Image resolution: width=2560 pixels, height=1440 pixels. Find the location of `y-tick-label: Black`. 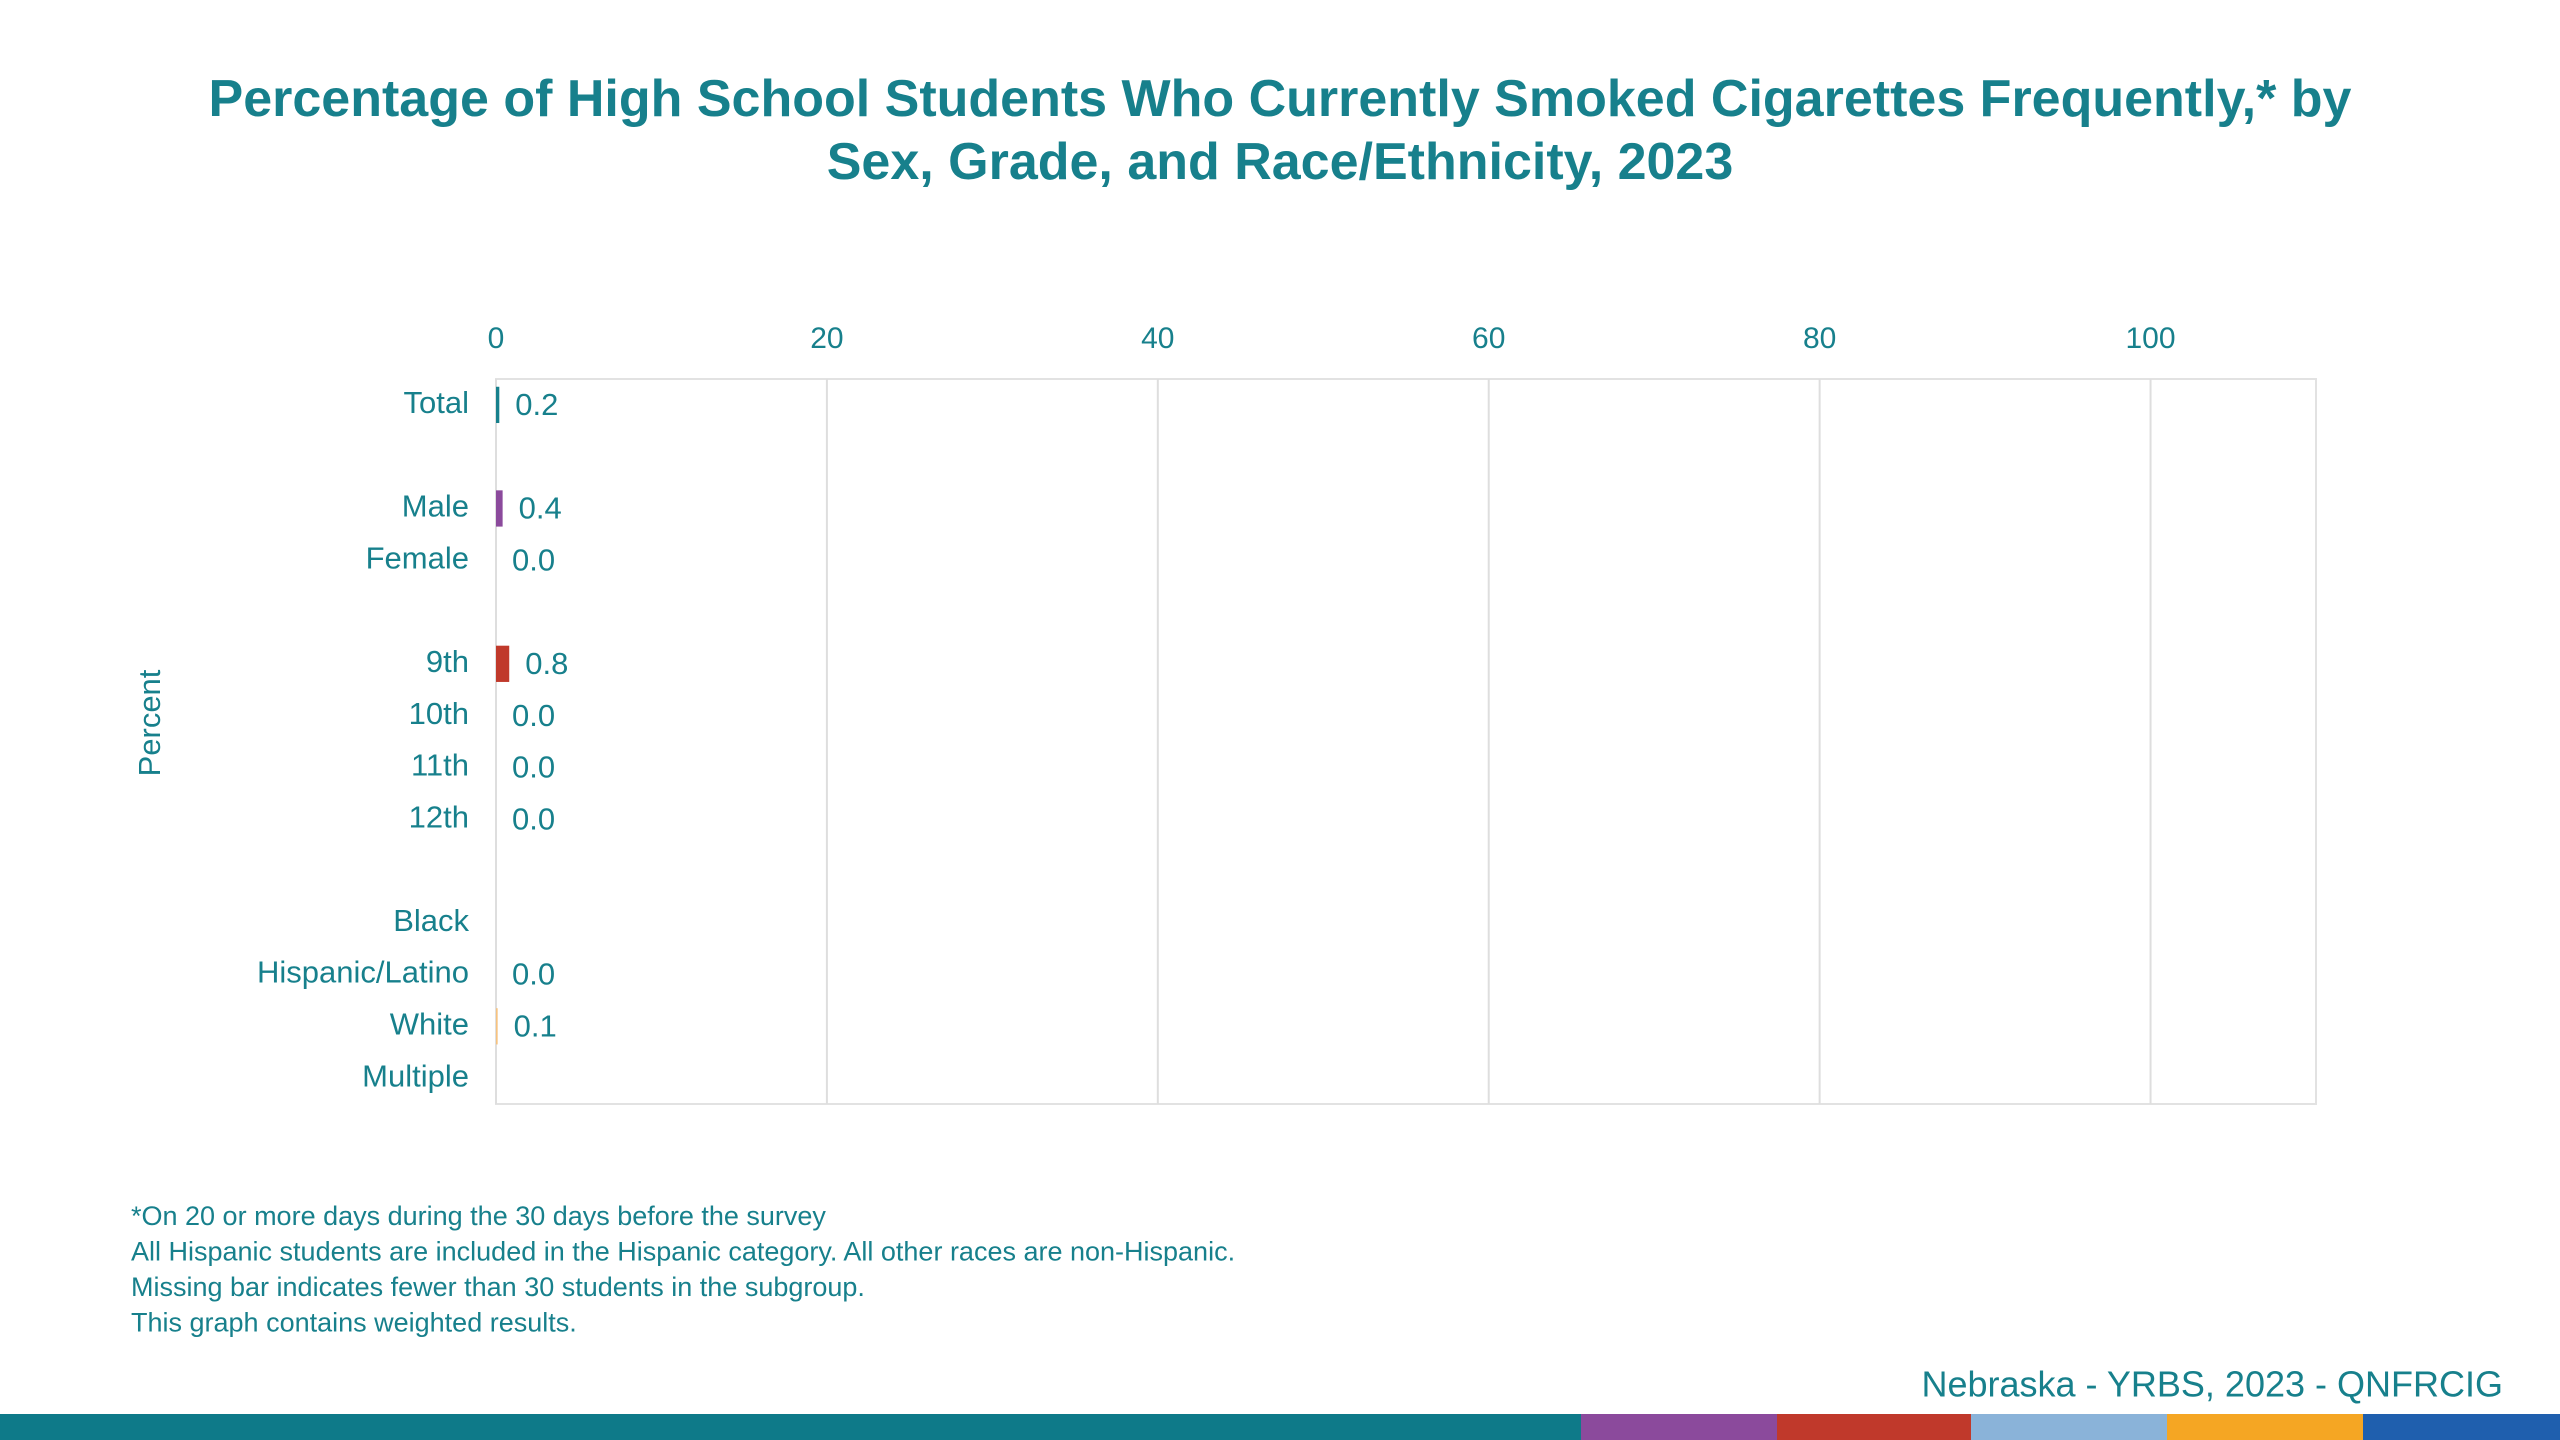

y-tick-label: Black is located at coordinates (431, 920).